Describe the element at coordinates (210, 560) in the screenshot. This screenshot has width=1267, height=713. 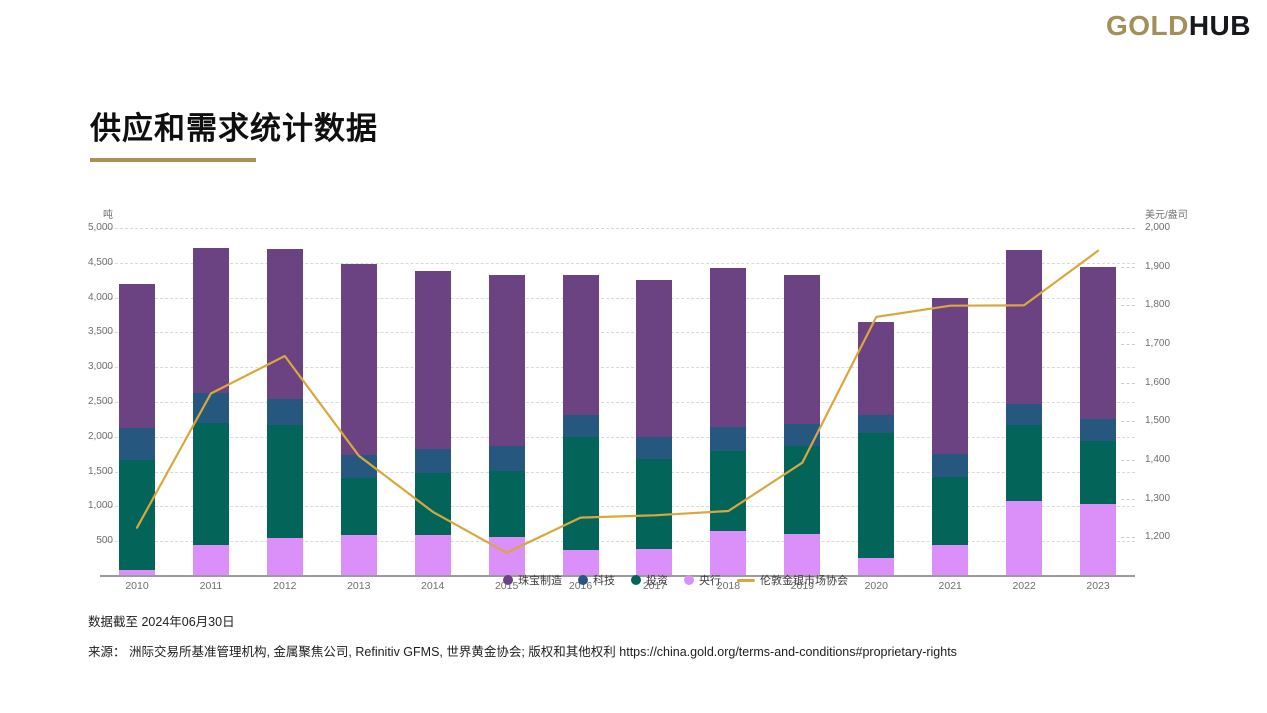
I see `bar-segment-央行-2011` at that location.